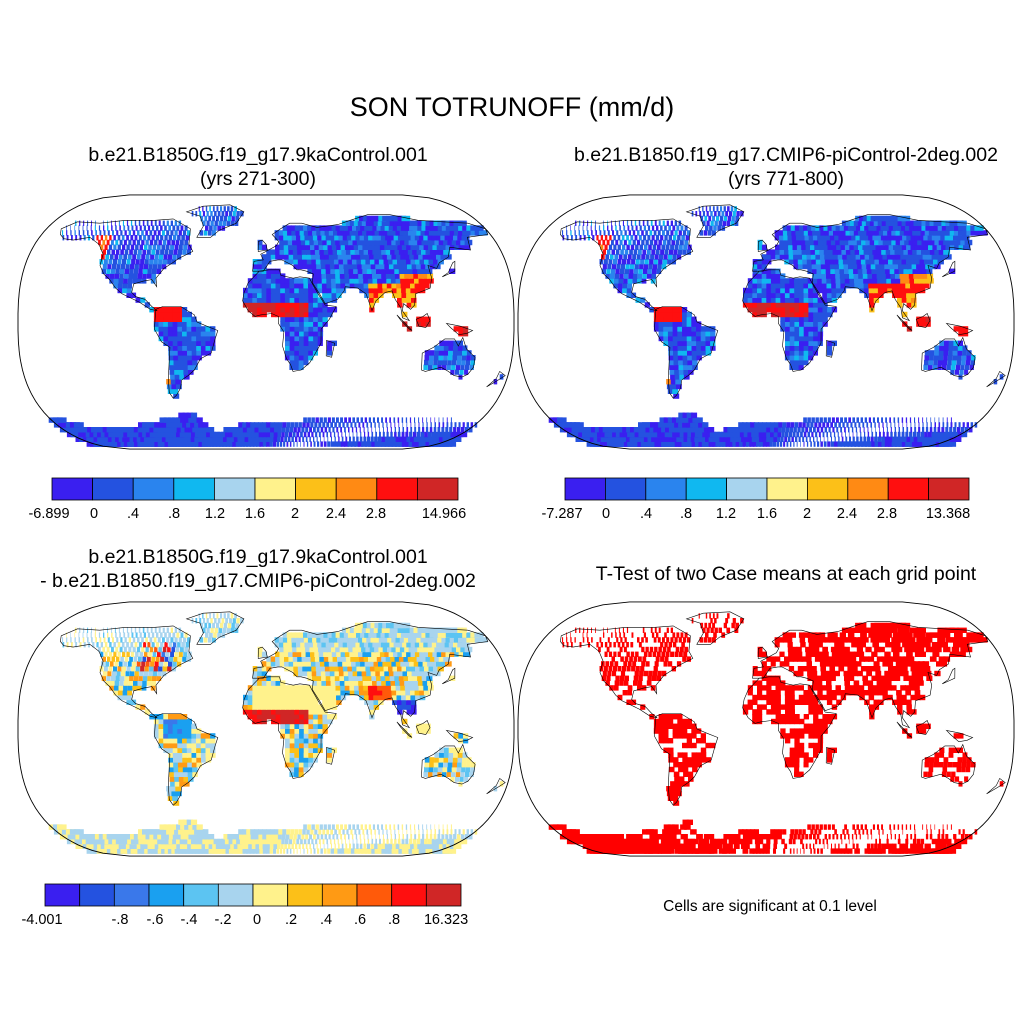 The width and height of the screenshot is (1024, 1024). Describe the element at coordinates (450, 920) in the screenshot. I see `colorbar-tick-label: 6.323` at that location.